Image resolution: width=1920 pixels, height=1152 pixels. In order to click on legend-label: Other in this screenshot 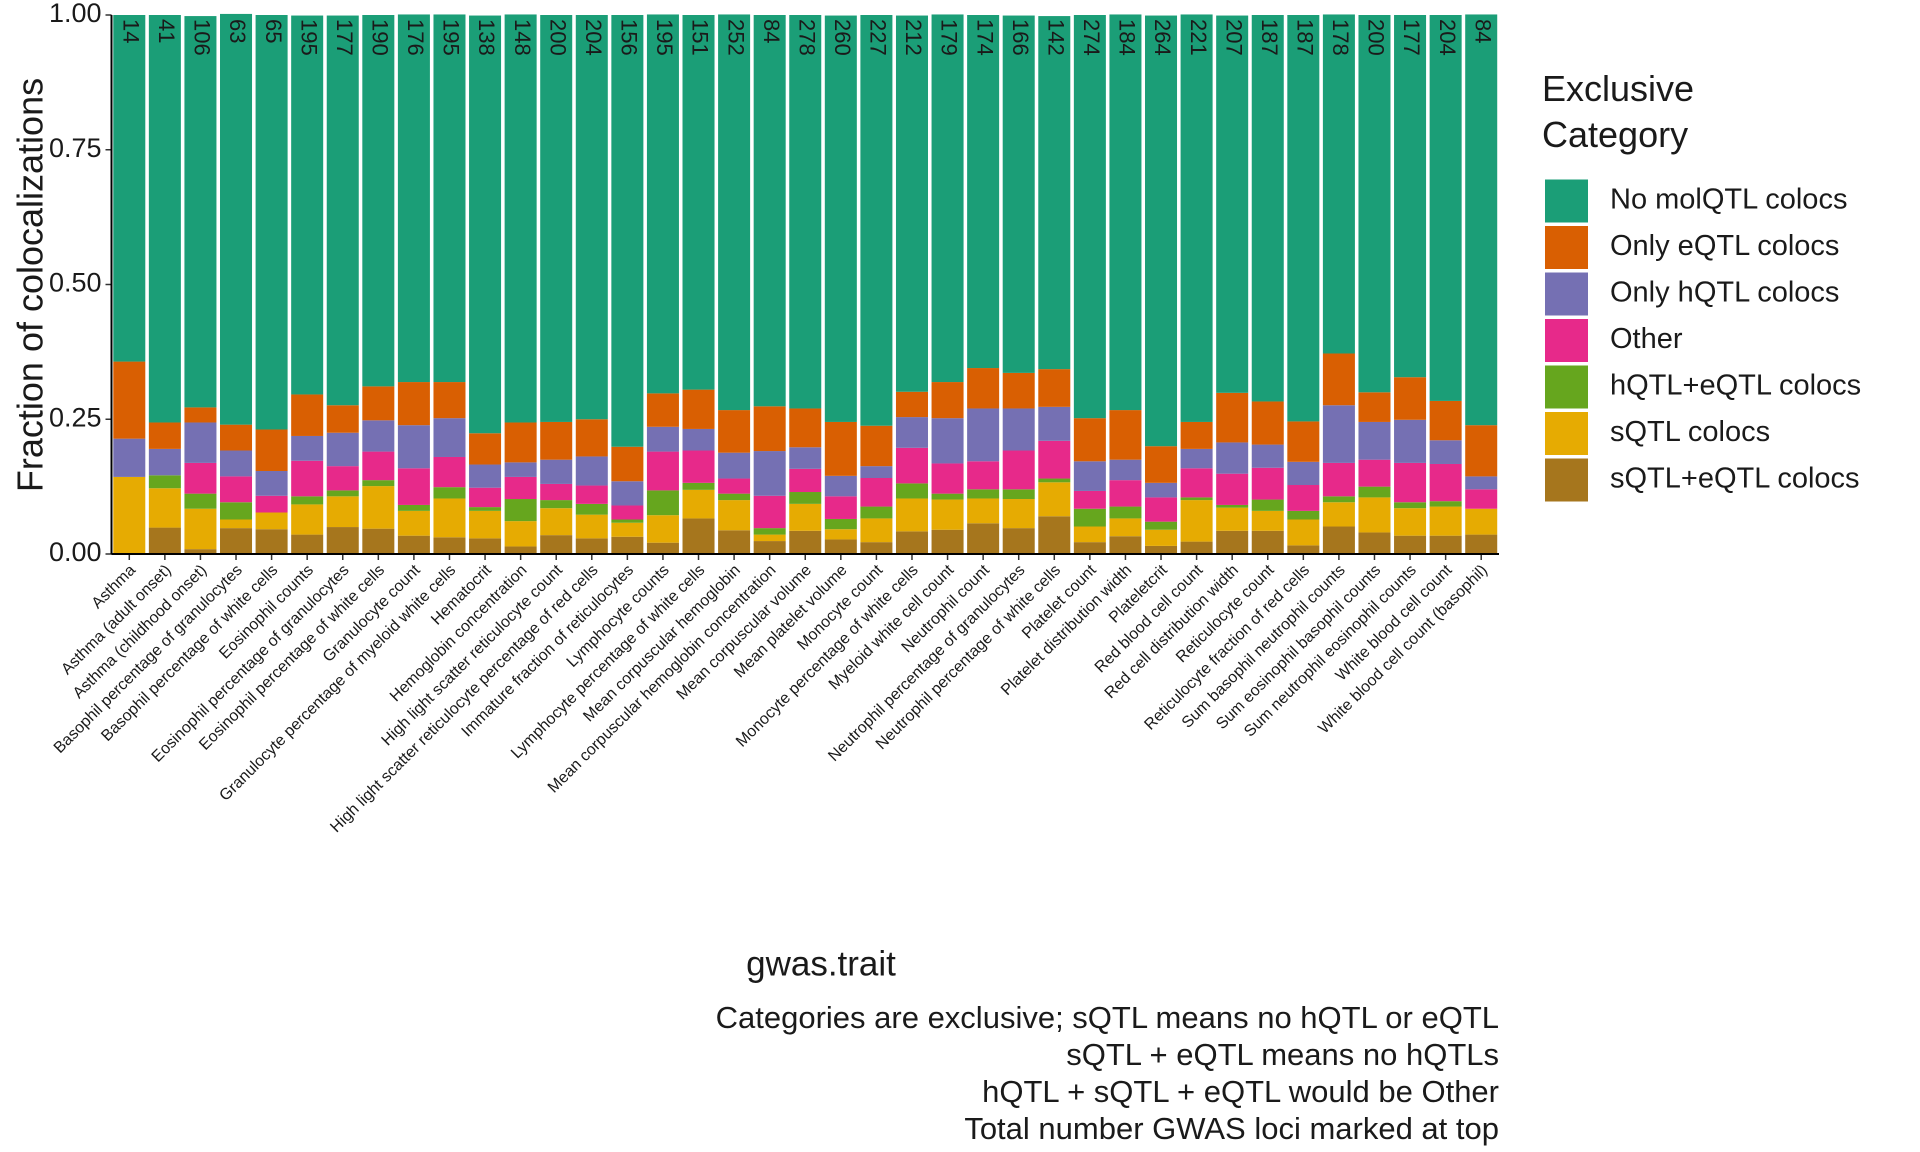, I will do `click(1646, 339)`.